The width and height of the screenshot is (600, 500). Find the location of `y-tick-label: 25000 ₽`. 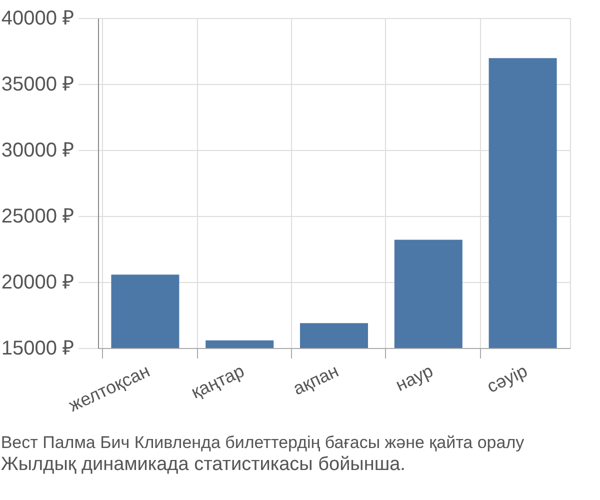

y-tick-label: 25000 ₽ is located at coordinates (37, 217).